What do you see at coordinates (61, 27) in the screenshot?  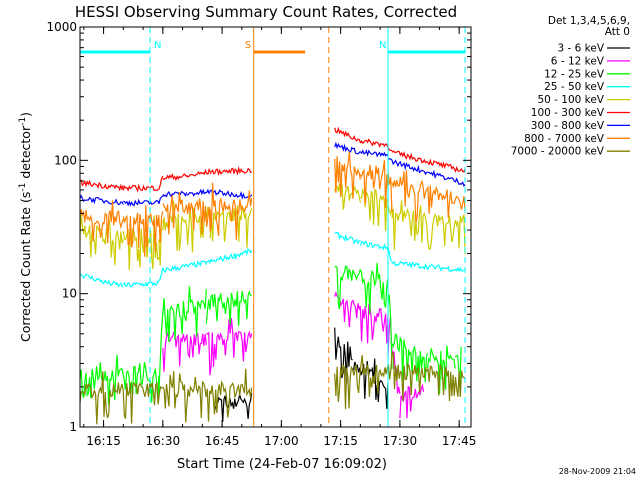 I see `y-tick-label: 1000` at bounding box center [61, 27].